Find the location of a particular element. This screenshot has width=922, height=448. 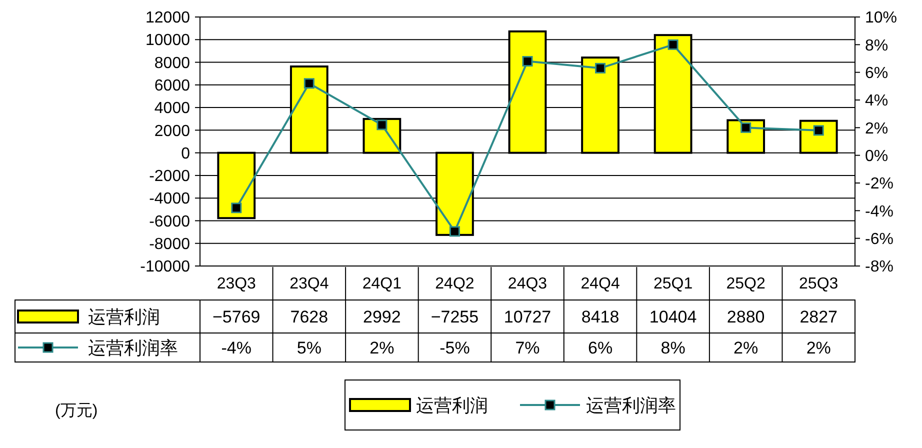

data-label: -4% is located at coordinates (236, 348).